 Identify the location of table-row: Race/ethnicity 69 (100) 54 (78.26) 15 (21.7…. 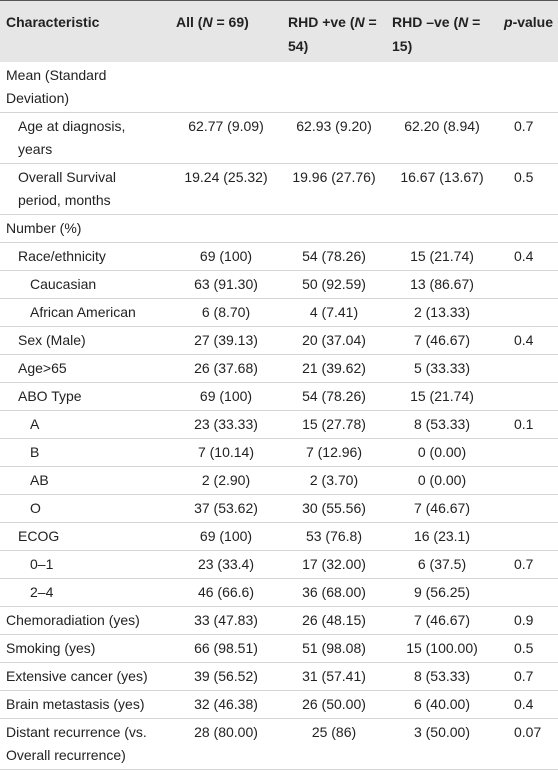
(279, 256).